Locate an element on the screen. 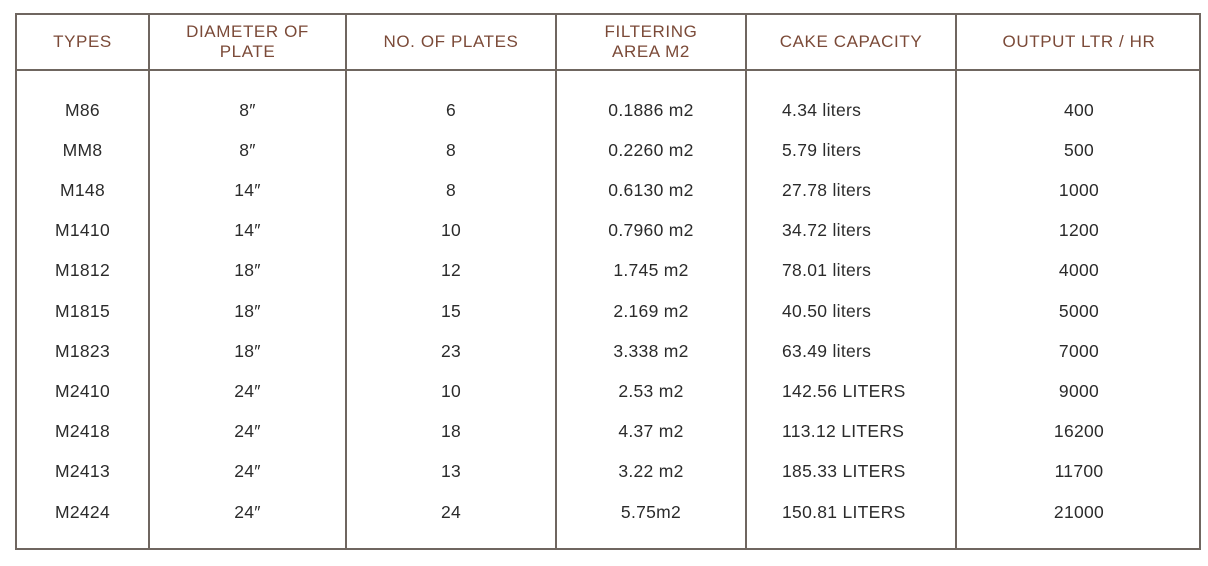 Image resolution: width=1208 pixels, height=566 pixels. cell-cake-capacity: 185.33 LITERS is located at coordinates (844, 471).